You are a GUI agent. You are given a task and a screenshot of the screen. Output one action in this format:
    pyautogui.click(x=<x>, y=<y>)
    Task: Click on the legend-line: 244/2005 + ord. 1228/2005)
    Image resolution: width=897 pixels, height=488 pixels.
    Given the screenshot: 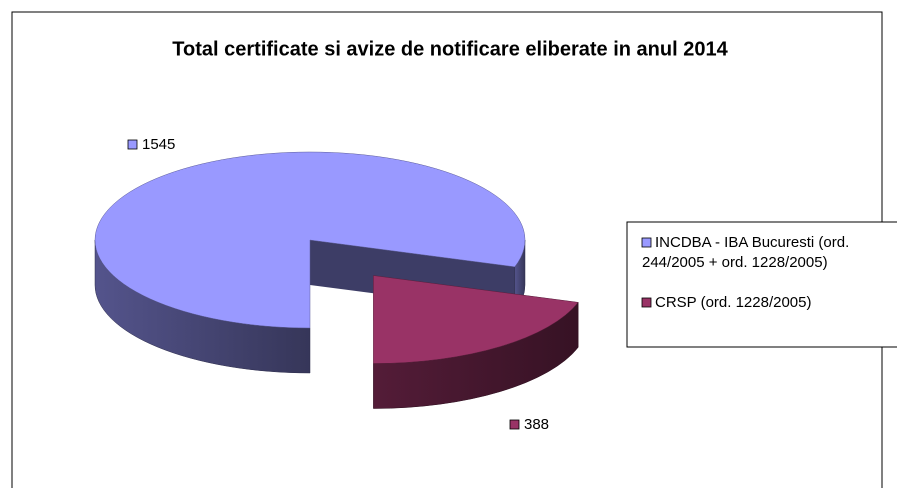 What is the action you would take?
    pyautogui.click(x=735, y=262)
    